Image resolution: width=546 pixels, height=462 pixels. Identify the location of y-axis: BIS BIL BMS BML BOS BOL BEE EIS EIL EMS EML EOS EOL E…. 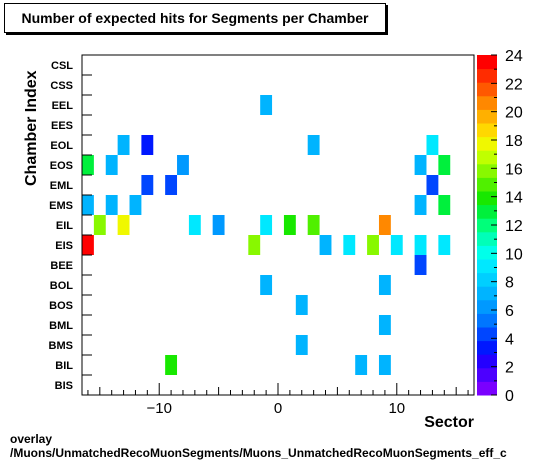
(70, 228).